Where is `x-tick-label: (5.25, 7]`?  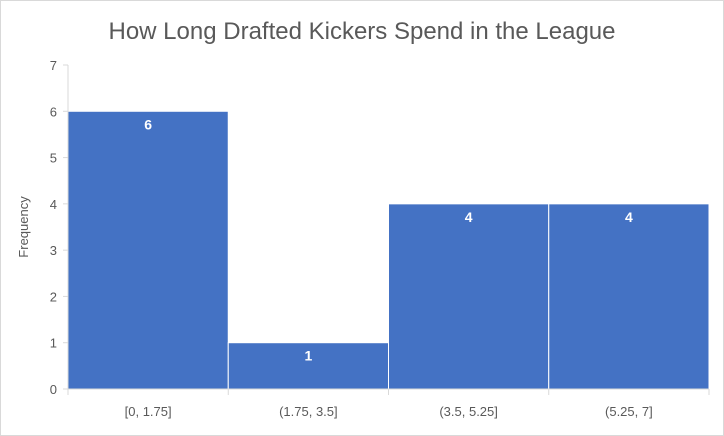 x-tick-label: (5.25, 7] is located at coordinates (629, 411).